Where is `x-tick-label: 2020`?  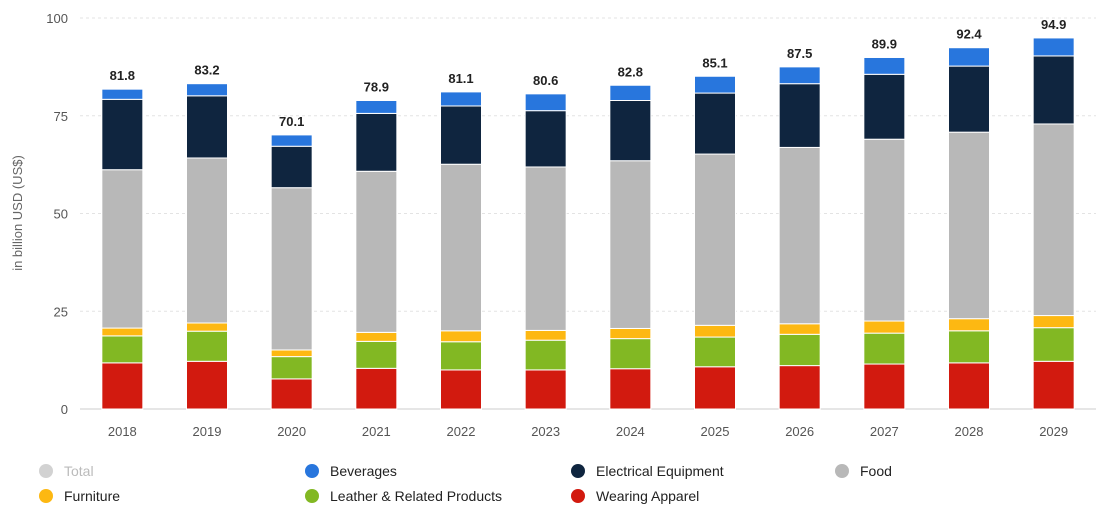
x-tick-label: 2020 is located at coordinates (291, 431).